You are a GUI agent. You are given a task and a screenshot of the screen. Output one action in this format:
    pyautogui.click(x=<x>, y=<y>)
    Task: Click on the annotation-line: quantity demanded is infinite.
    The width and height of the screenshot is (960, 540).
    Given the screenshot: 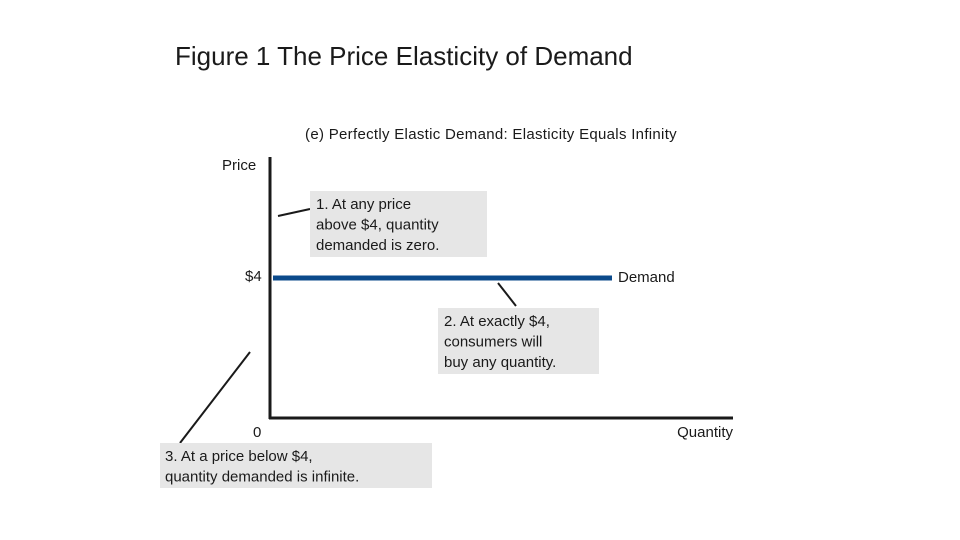 What is the action you would take?
    pyautogui.click(x=262, y=476)
    